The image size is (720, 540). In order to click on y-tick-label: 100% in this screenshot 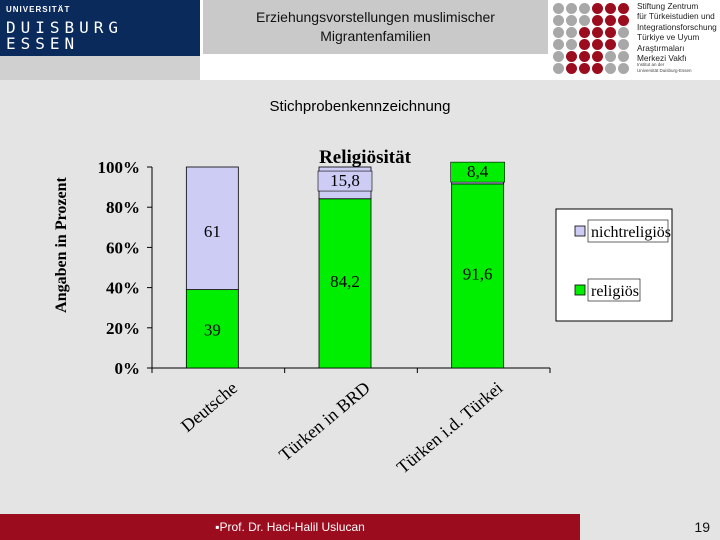, I will do `click(119, 167)`.